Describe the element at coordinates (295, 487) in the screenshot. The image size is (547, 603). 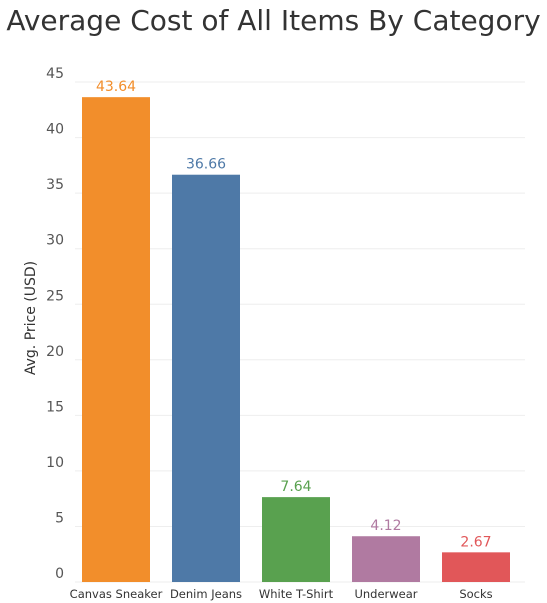
I see `bar-value-label: 7.64` at that location.